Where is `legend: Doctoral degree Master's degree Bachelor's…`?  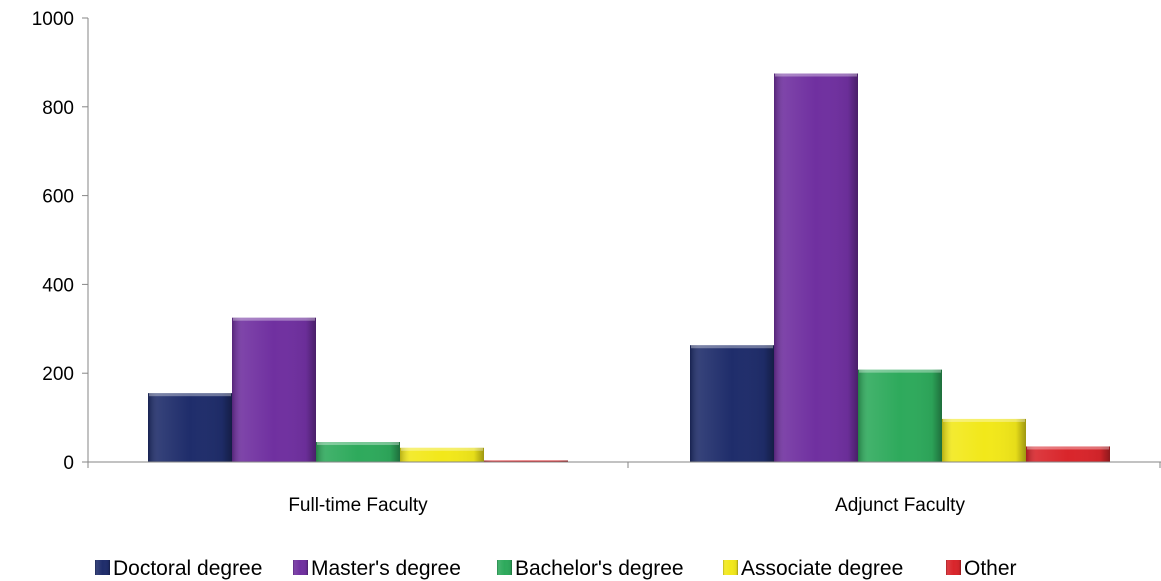 legend: Doctoral degree Master's degree Bachelor's… is located at coordinates (556, 568).